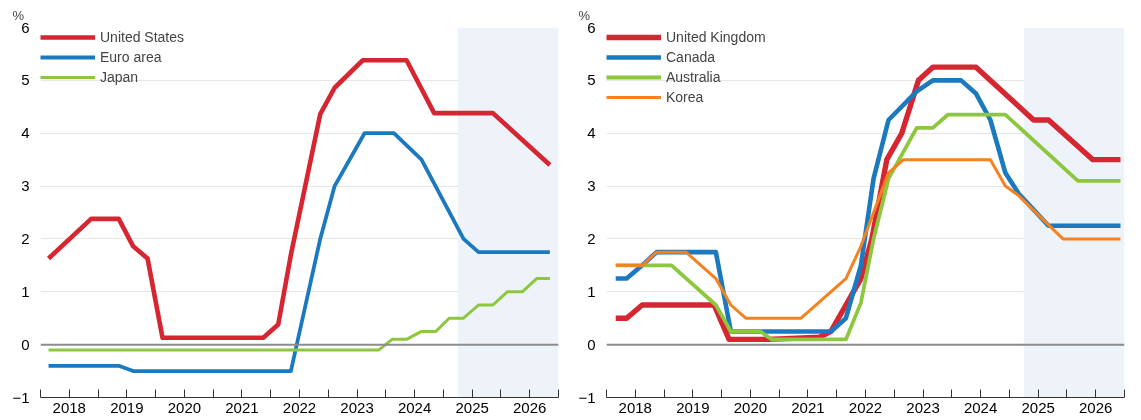 The image size is (1141, 420). What do you see at coordinates (716, 37) in the screenshot?
I see `legend-label: United Kingdom` at bounding box center [716, 37].